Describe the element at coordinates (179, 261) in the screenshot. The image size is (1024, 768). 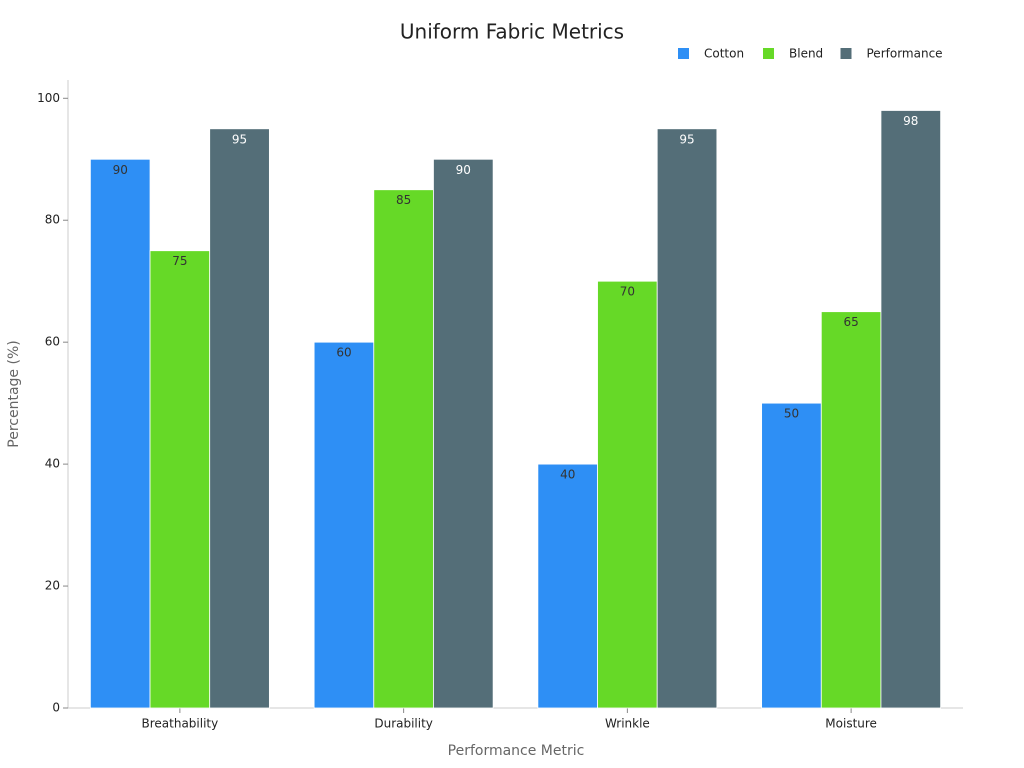
I see `value-label: 75` at that location.